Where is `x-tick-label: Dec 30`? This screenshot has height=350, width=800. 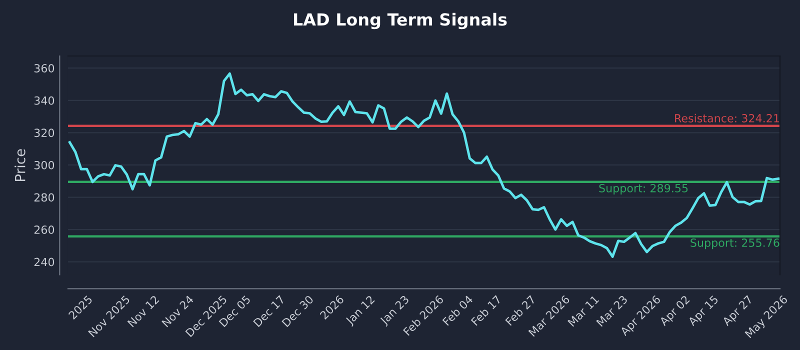
x-tick-label: Dec 30 is located at coordinates (298, 311).